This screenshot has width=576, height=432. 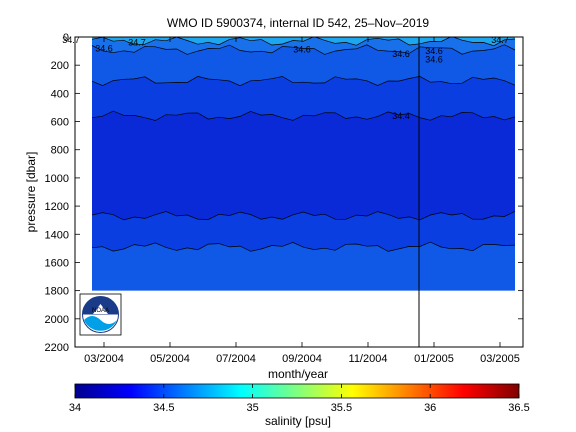 What do you see at coordinates (100, 311) in the screenshot?
I see `noaa-logo-text: NOAA` at bounding box center [100, 311].